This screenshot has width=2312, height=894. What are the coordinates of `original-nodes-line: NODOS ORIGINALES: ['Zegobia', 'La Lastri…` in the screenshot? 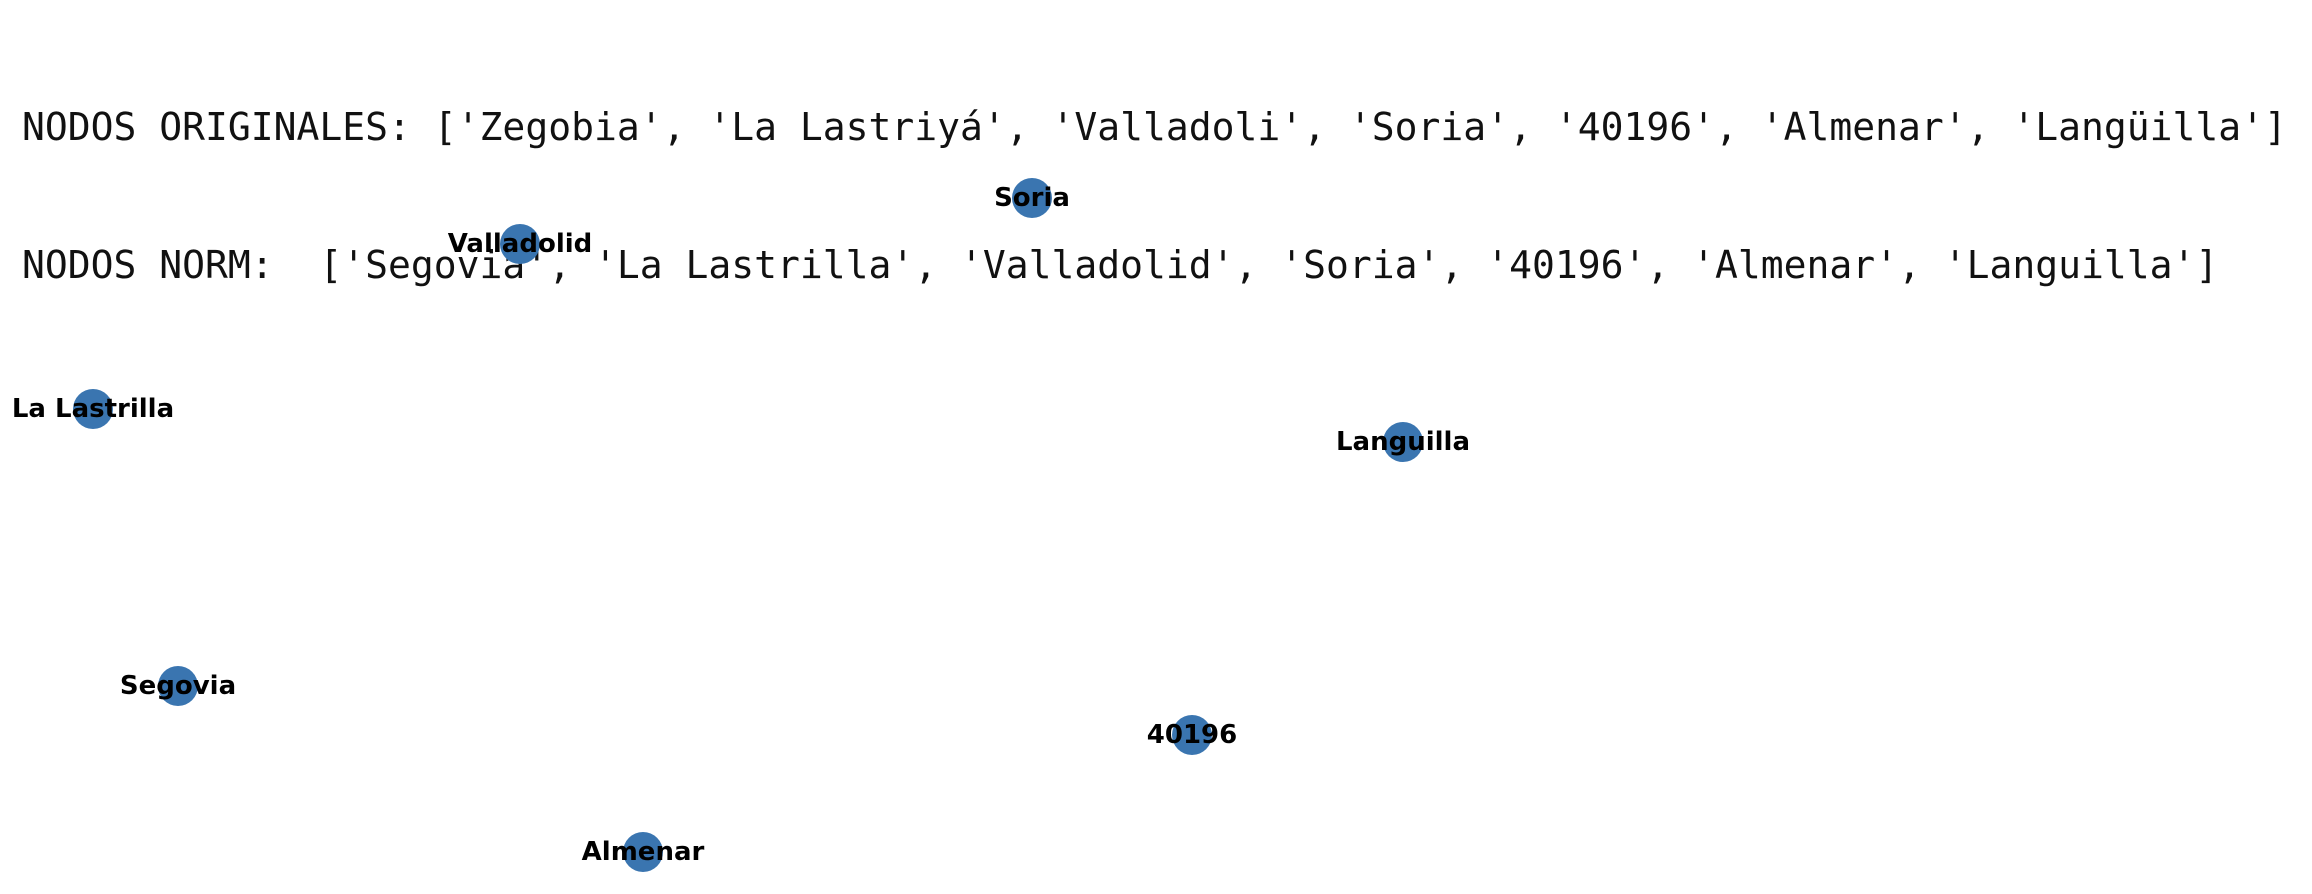 It's located at (1154, 127).